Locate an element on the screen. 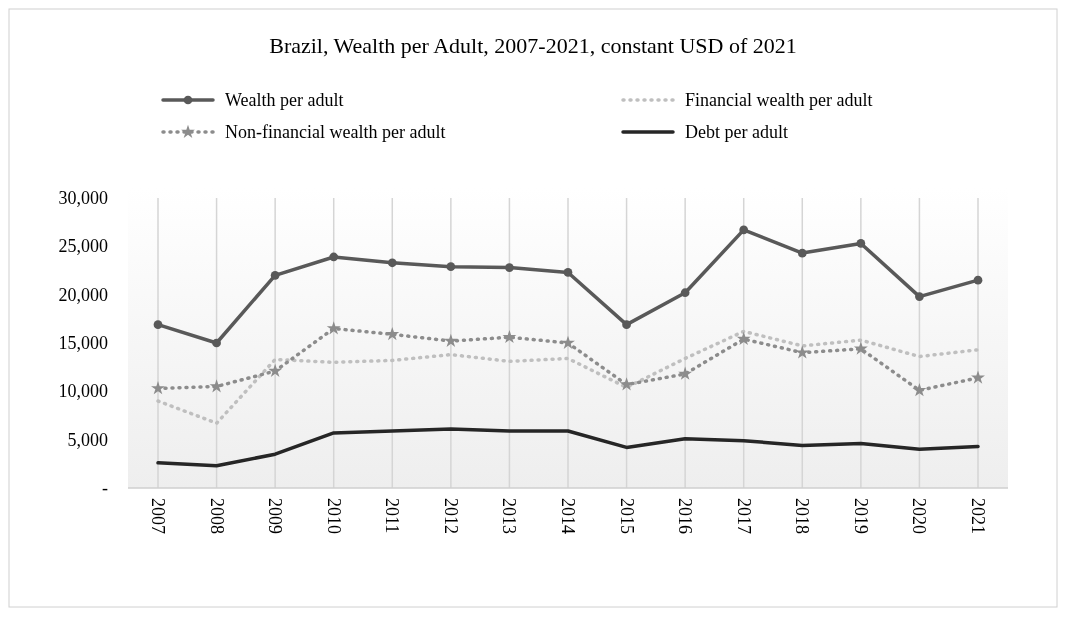  legend-label: Financial wealth per adult is located at coordinates (779, 100).